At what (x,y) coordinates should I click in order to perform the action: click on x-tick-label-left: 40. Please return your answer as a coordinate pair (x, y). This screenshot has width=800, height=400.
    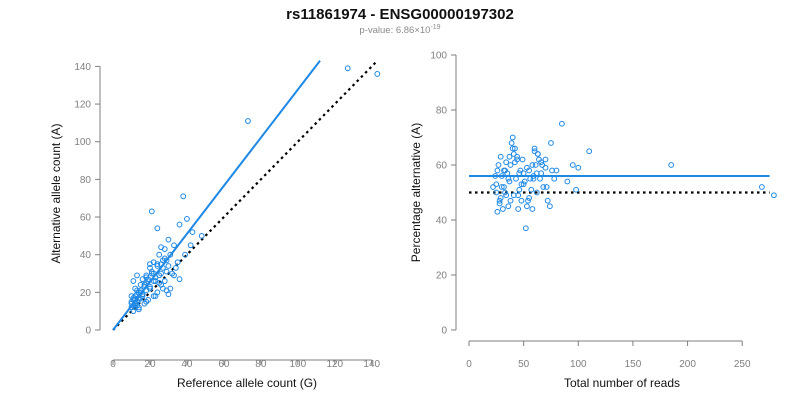
    Looking at the image, I should click on (187, 364).